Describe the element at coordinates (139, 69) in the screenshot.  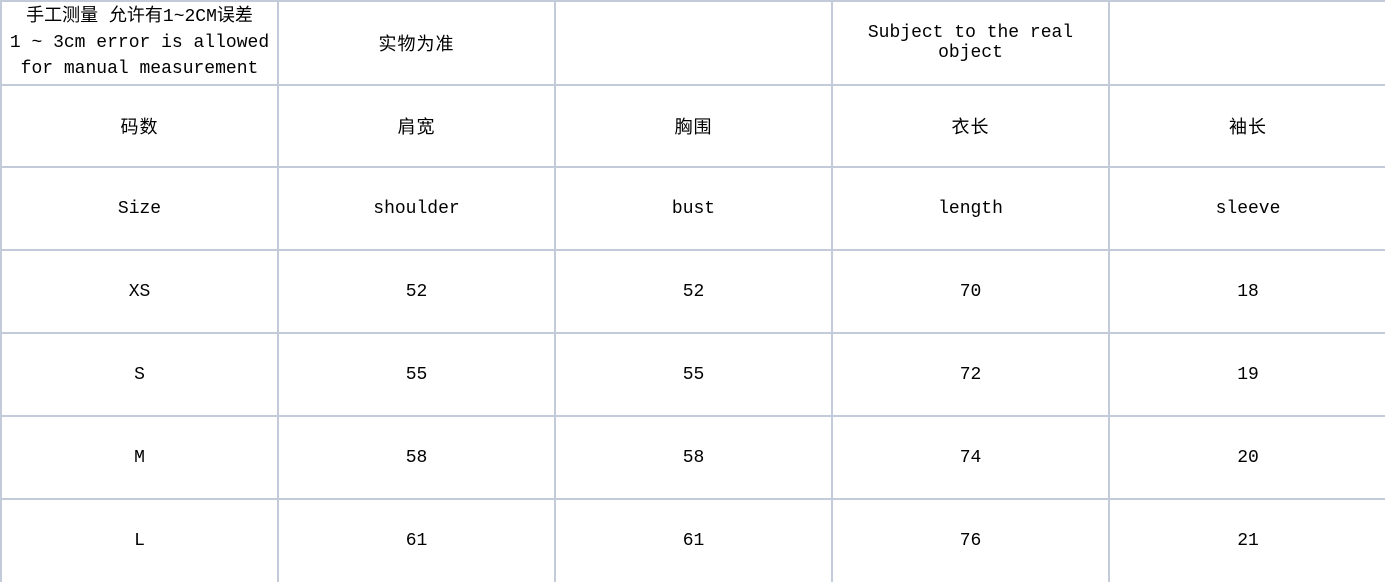
I see `note-line-en-2: for manual measurement` at that location.